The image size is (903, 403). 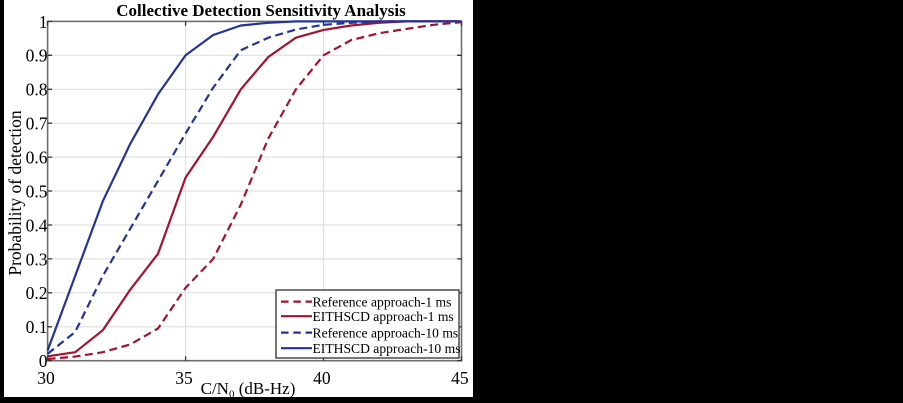 What do you see at coordinates (322, 378) in the screenshot?
I see `svg-text: 40` at bounding box center [322, 378].